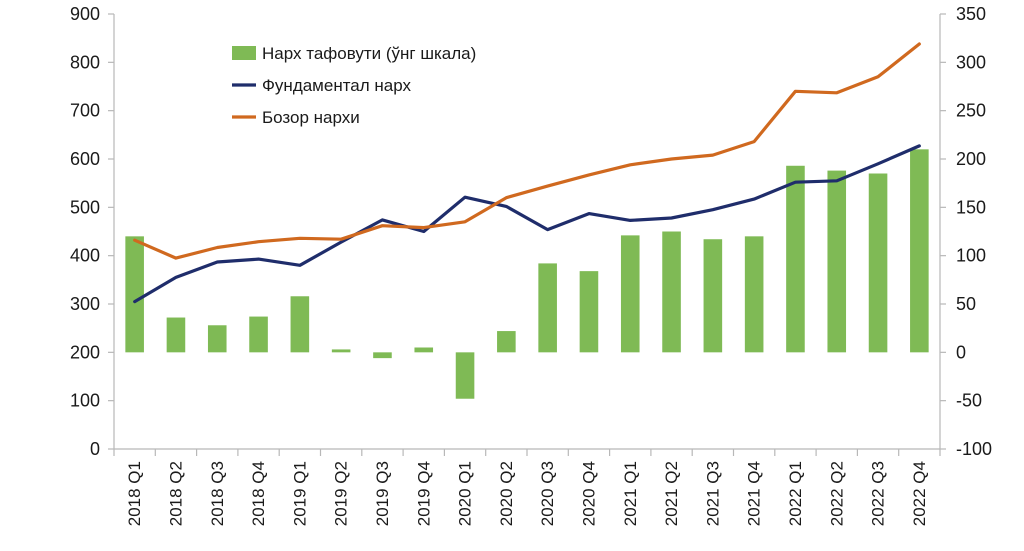 The image size is (1024, 551). What do you see at coordinates (299, 493) in the screenshot?
I see `category-label: 2019 Q1` at bounding box center [299, 493].